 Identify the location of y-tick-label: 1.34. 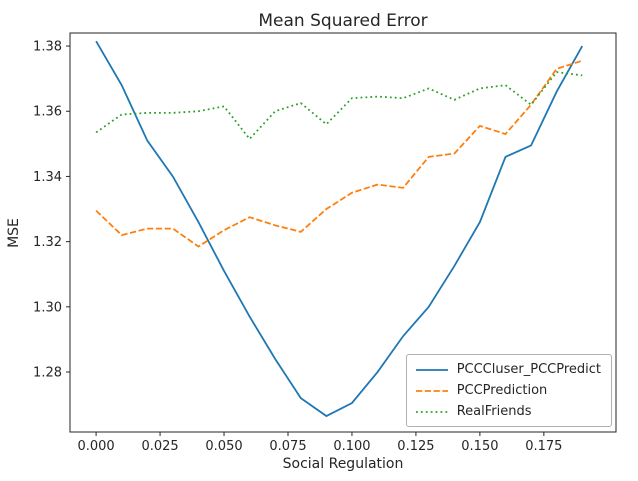
(47, 177).